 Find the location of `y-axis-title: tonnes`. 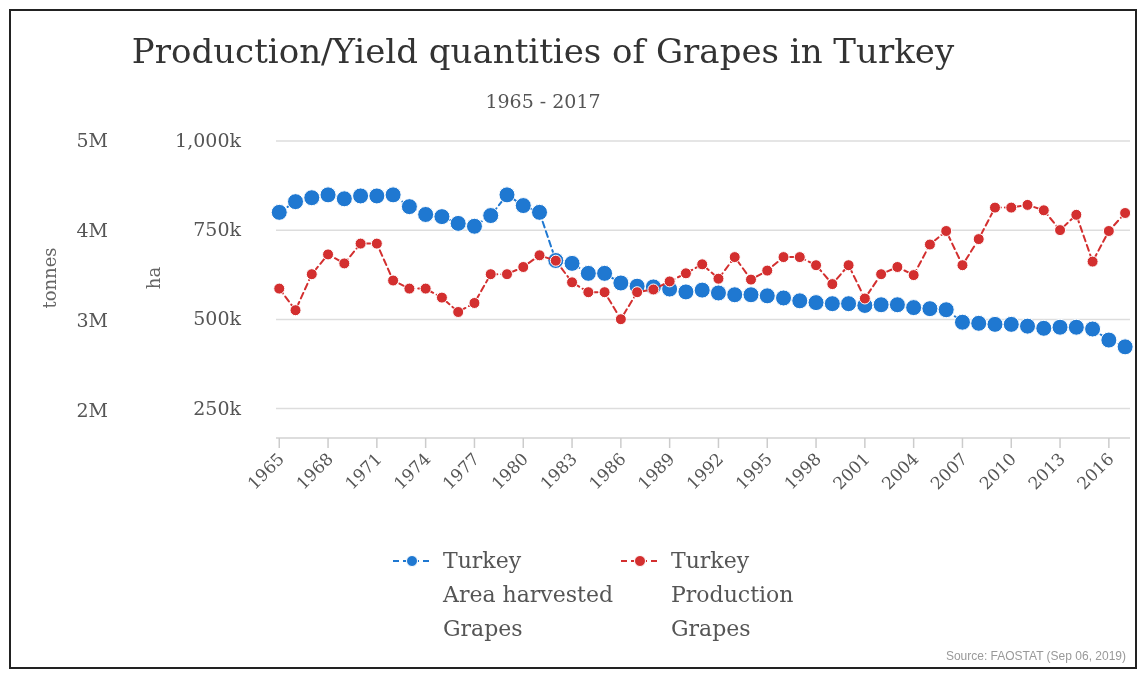

y-axis-title: tonnes is located at coordinates (49, 278).